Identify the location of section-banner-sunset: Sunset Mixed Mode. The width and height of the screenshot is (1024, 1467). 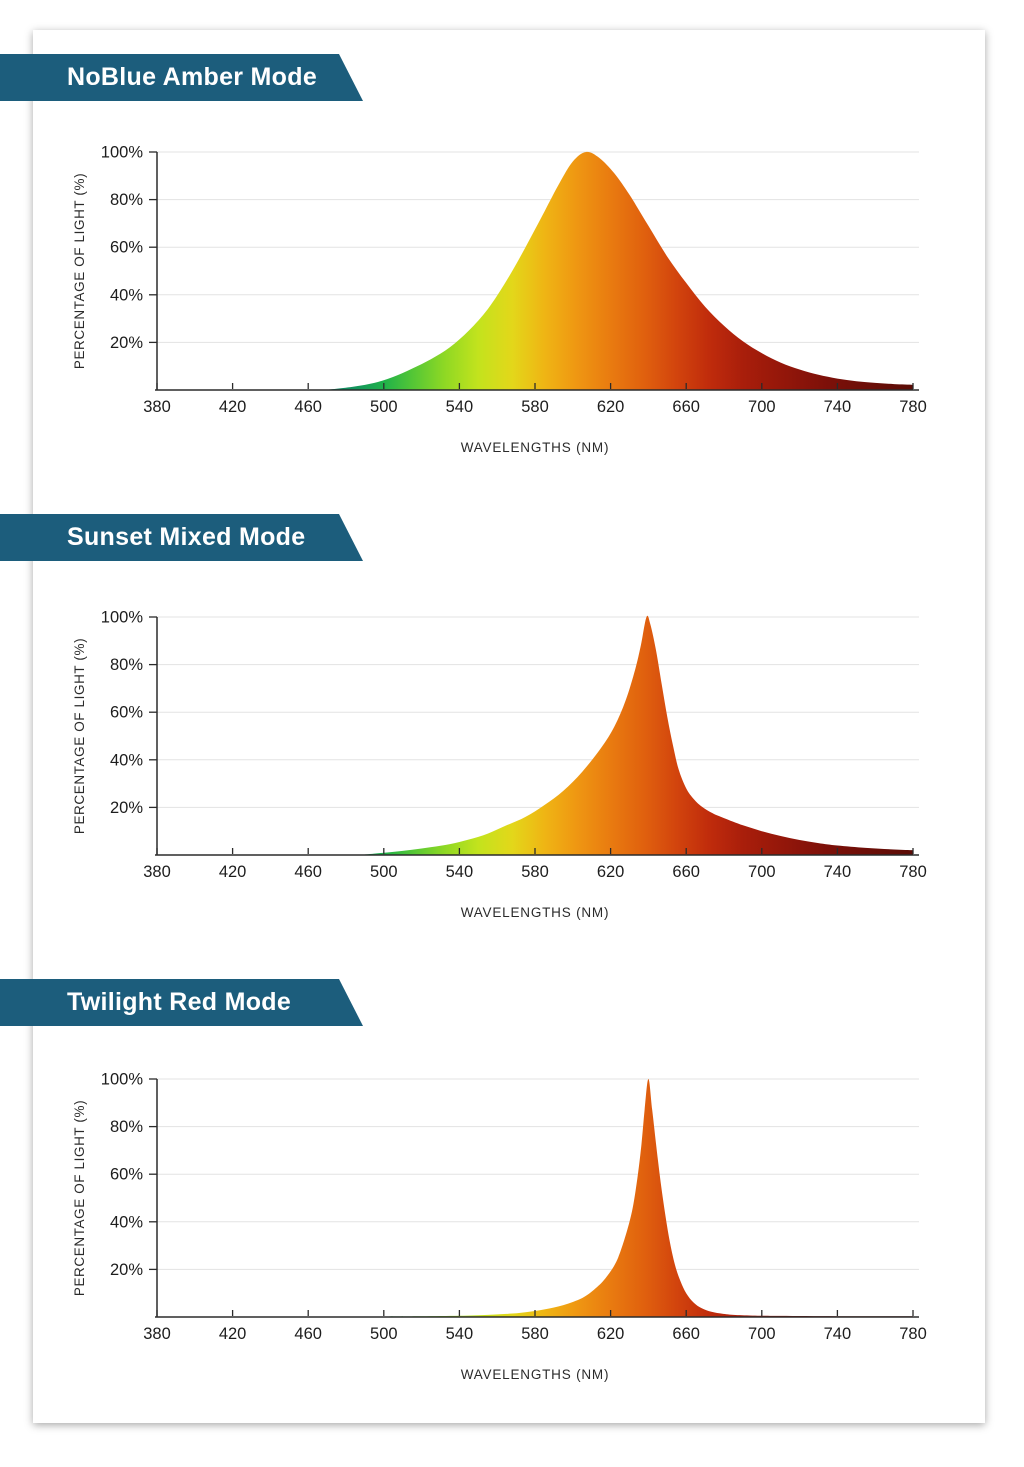
(181, 537).